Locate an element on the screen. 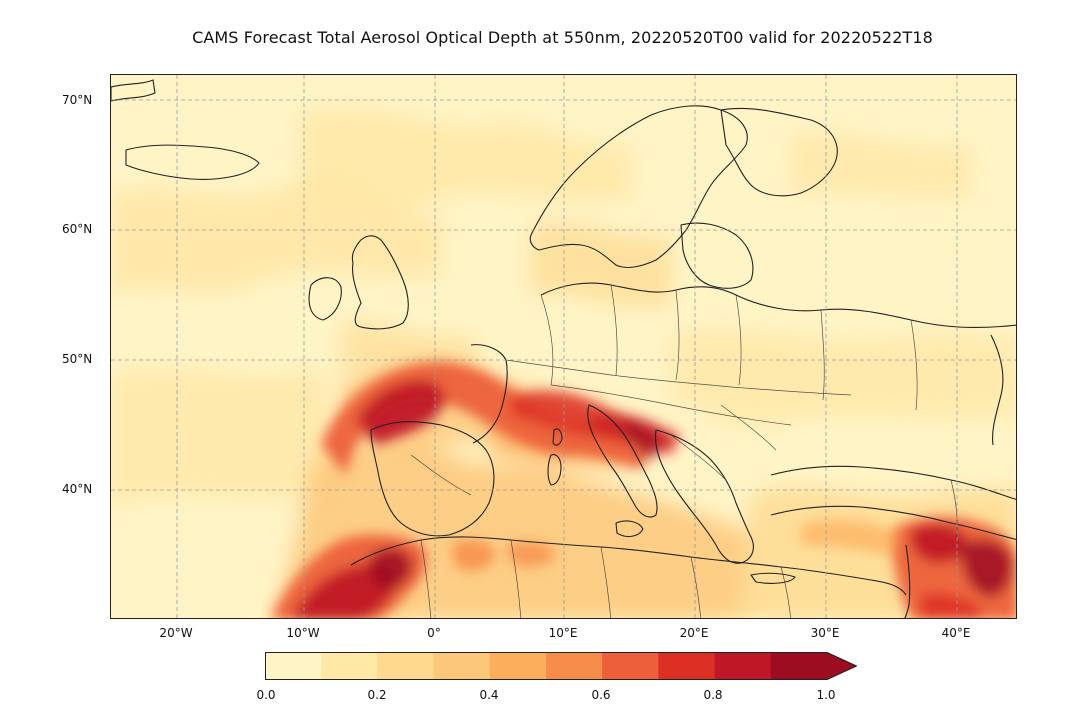 The width and height of the screenshot is (1080, 723). colorbar-svg is located at coordinates (561, 666).